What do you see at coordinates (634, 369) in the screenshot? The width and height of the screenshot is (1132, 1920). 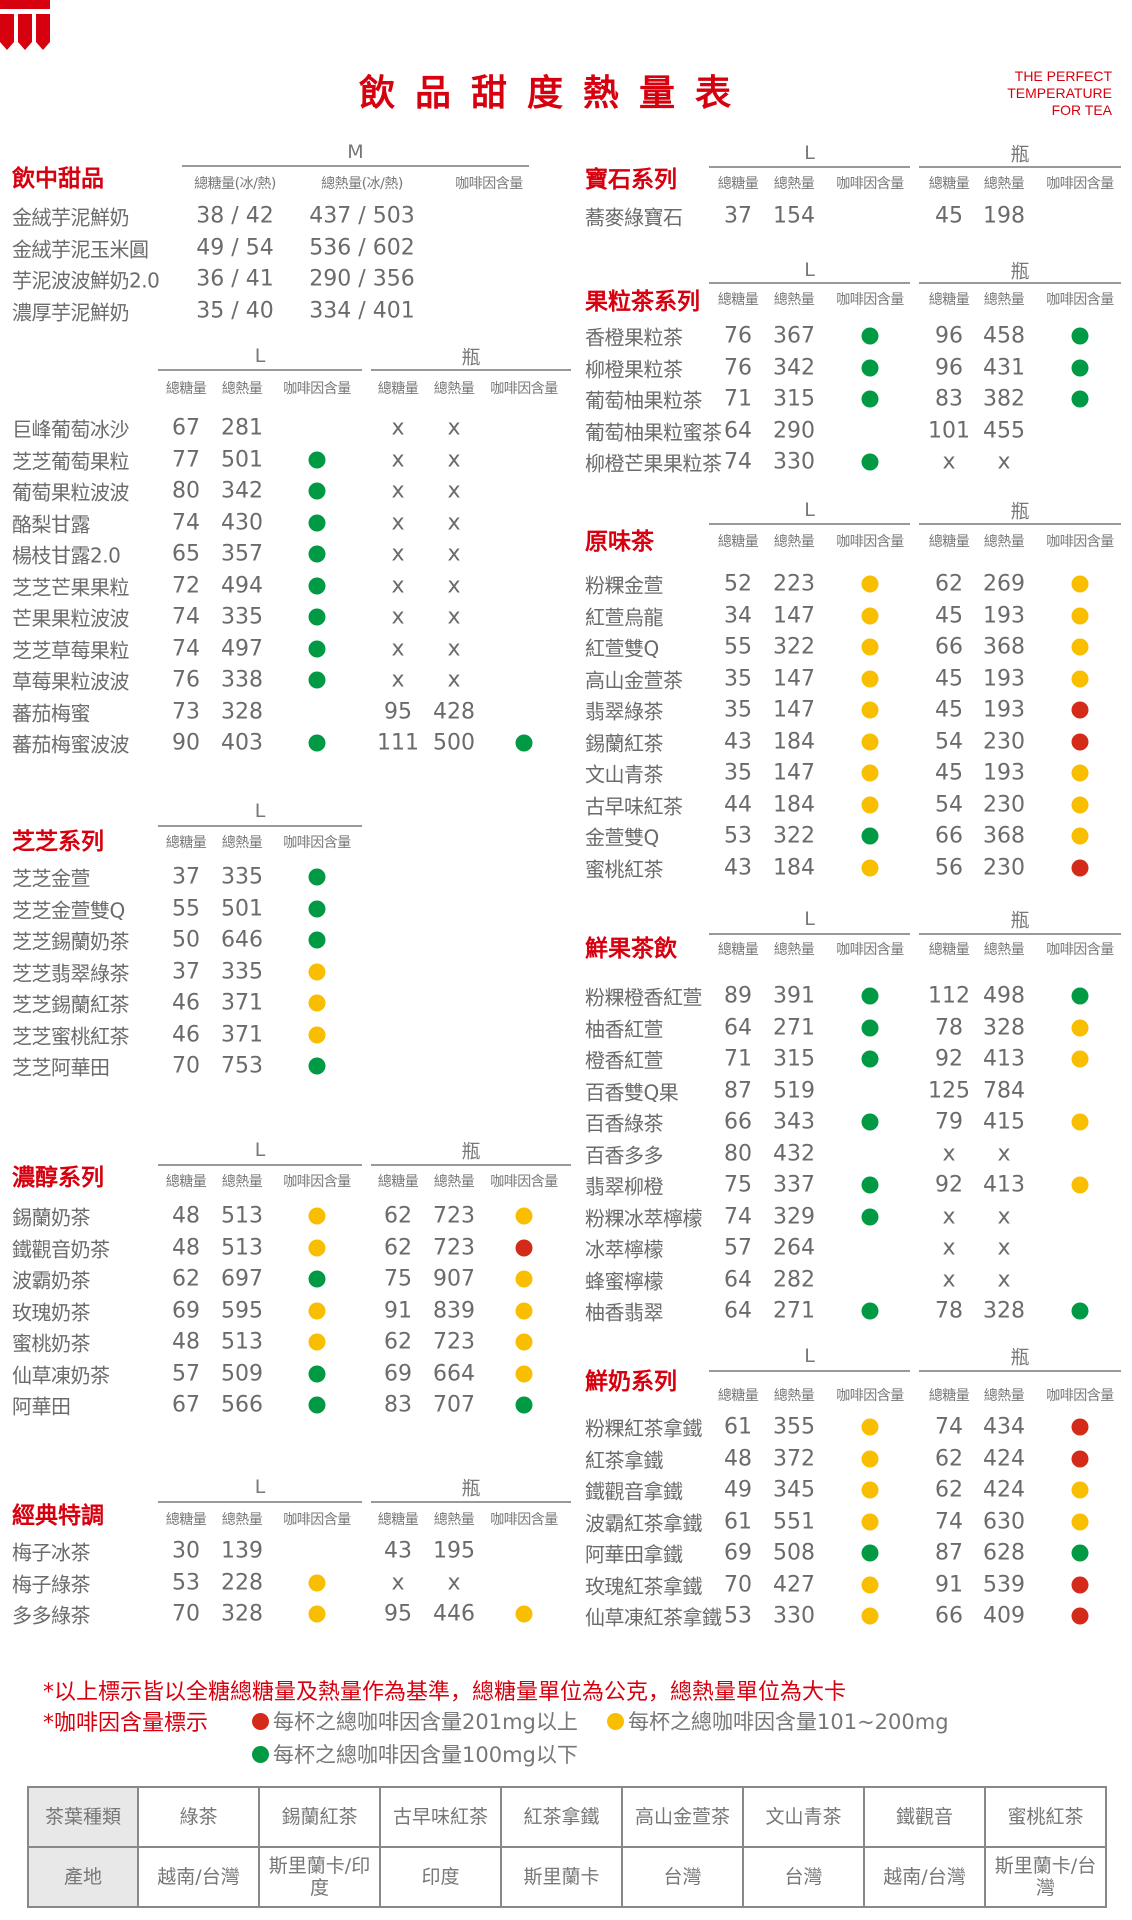 I see `drink-name: 柳橙果粒茶` at bounding box center [634, 369].